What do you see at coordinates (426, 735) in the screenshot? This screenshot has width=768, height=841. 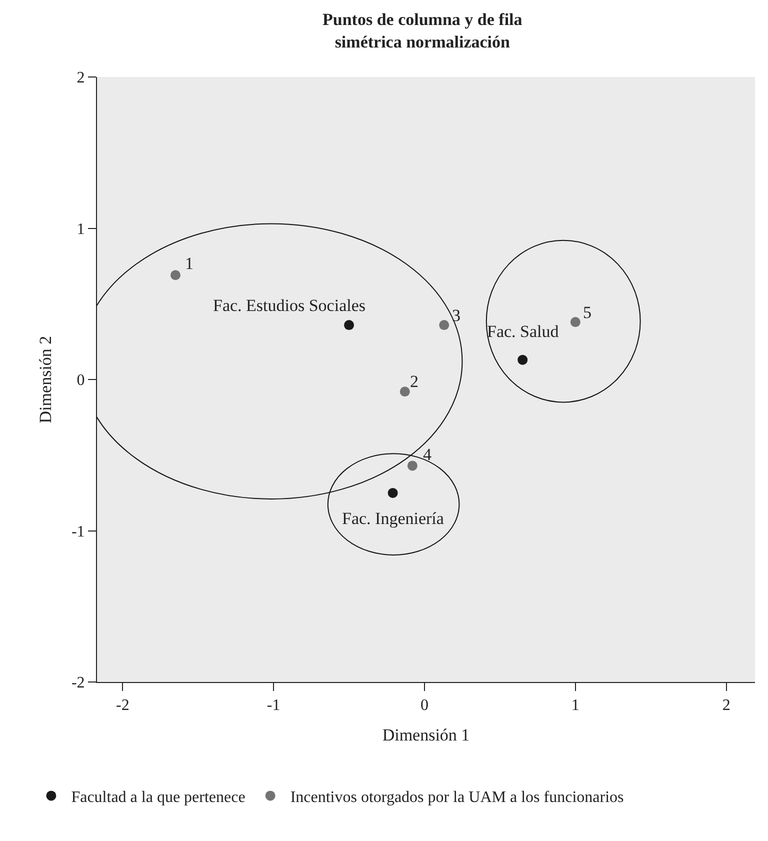 I see `x-axis-title: Dimensión 1` at bounding box center [426, 735].